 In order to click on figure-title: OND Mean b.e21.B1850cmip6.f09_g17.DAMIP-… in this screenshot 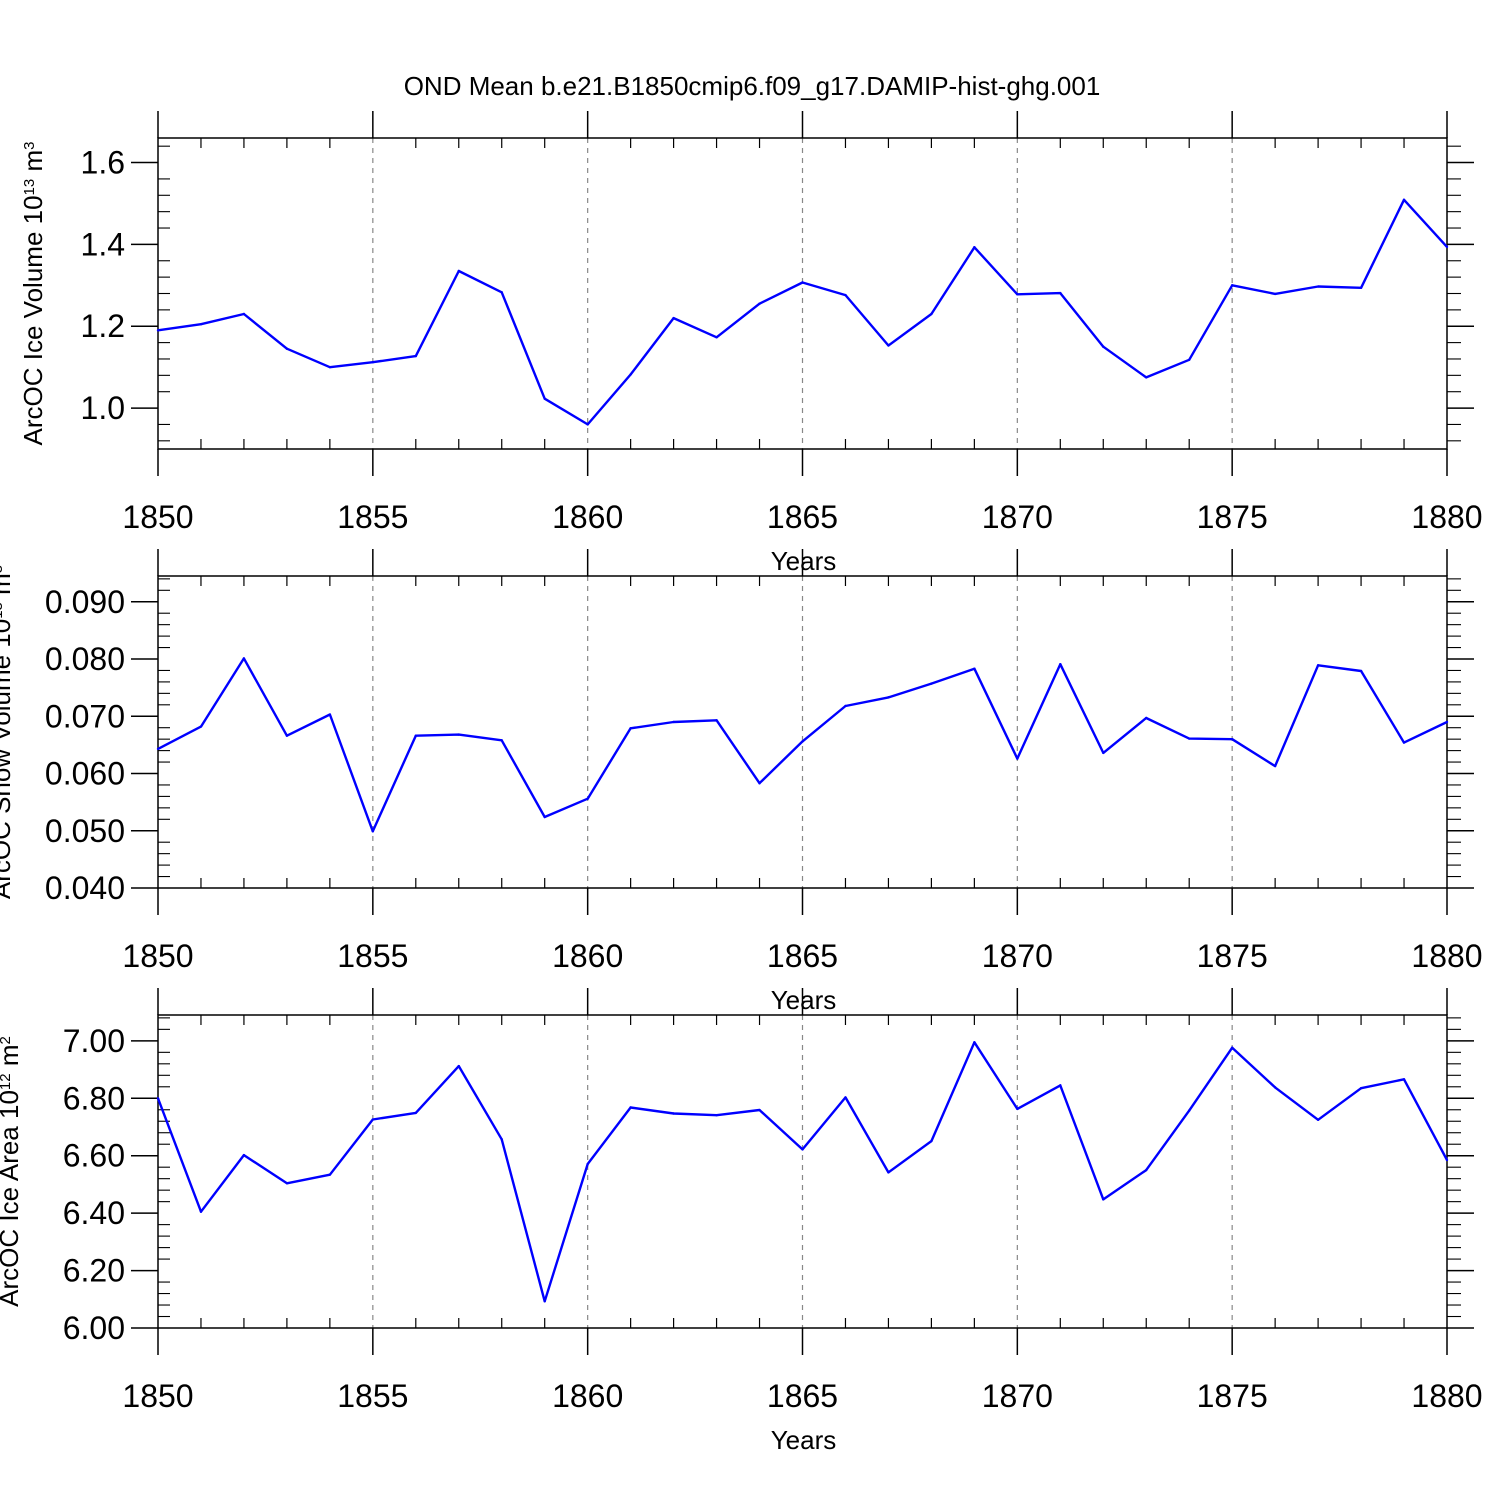, I will do `click(752, 86)`.